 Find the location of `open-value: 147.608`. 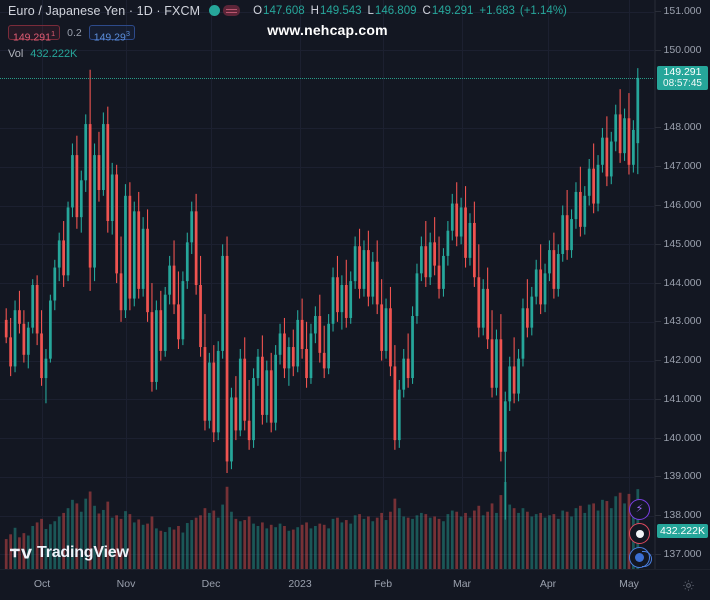

open-value: 147.608 is located at coordinates (284, 10).